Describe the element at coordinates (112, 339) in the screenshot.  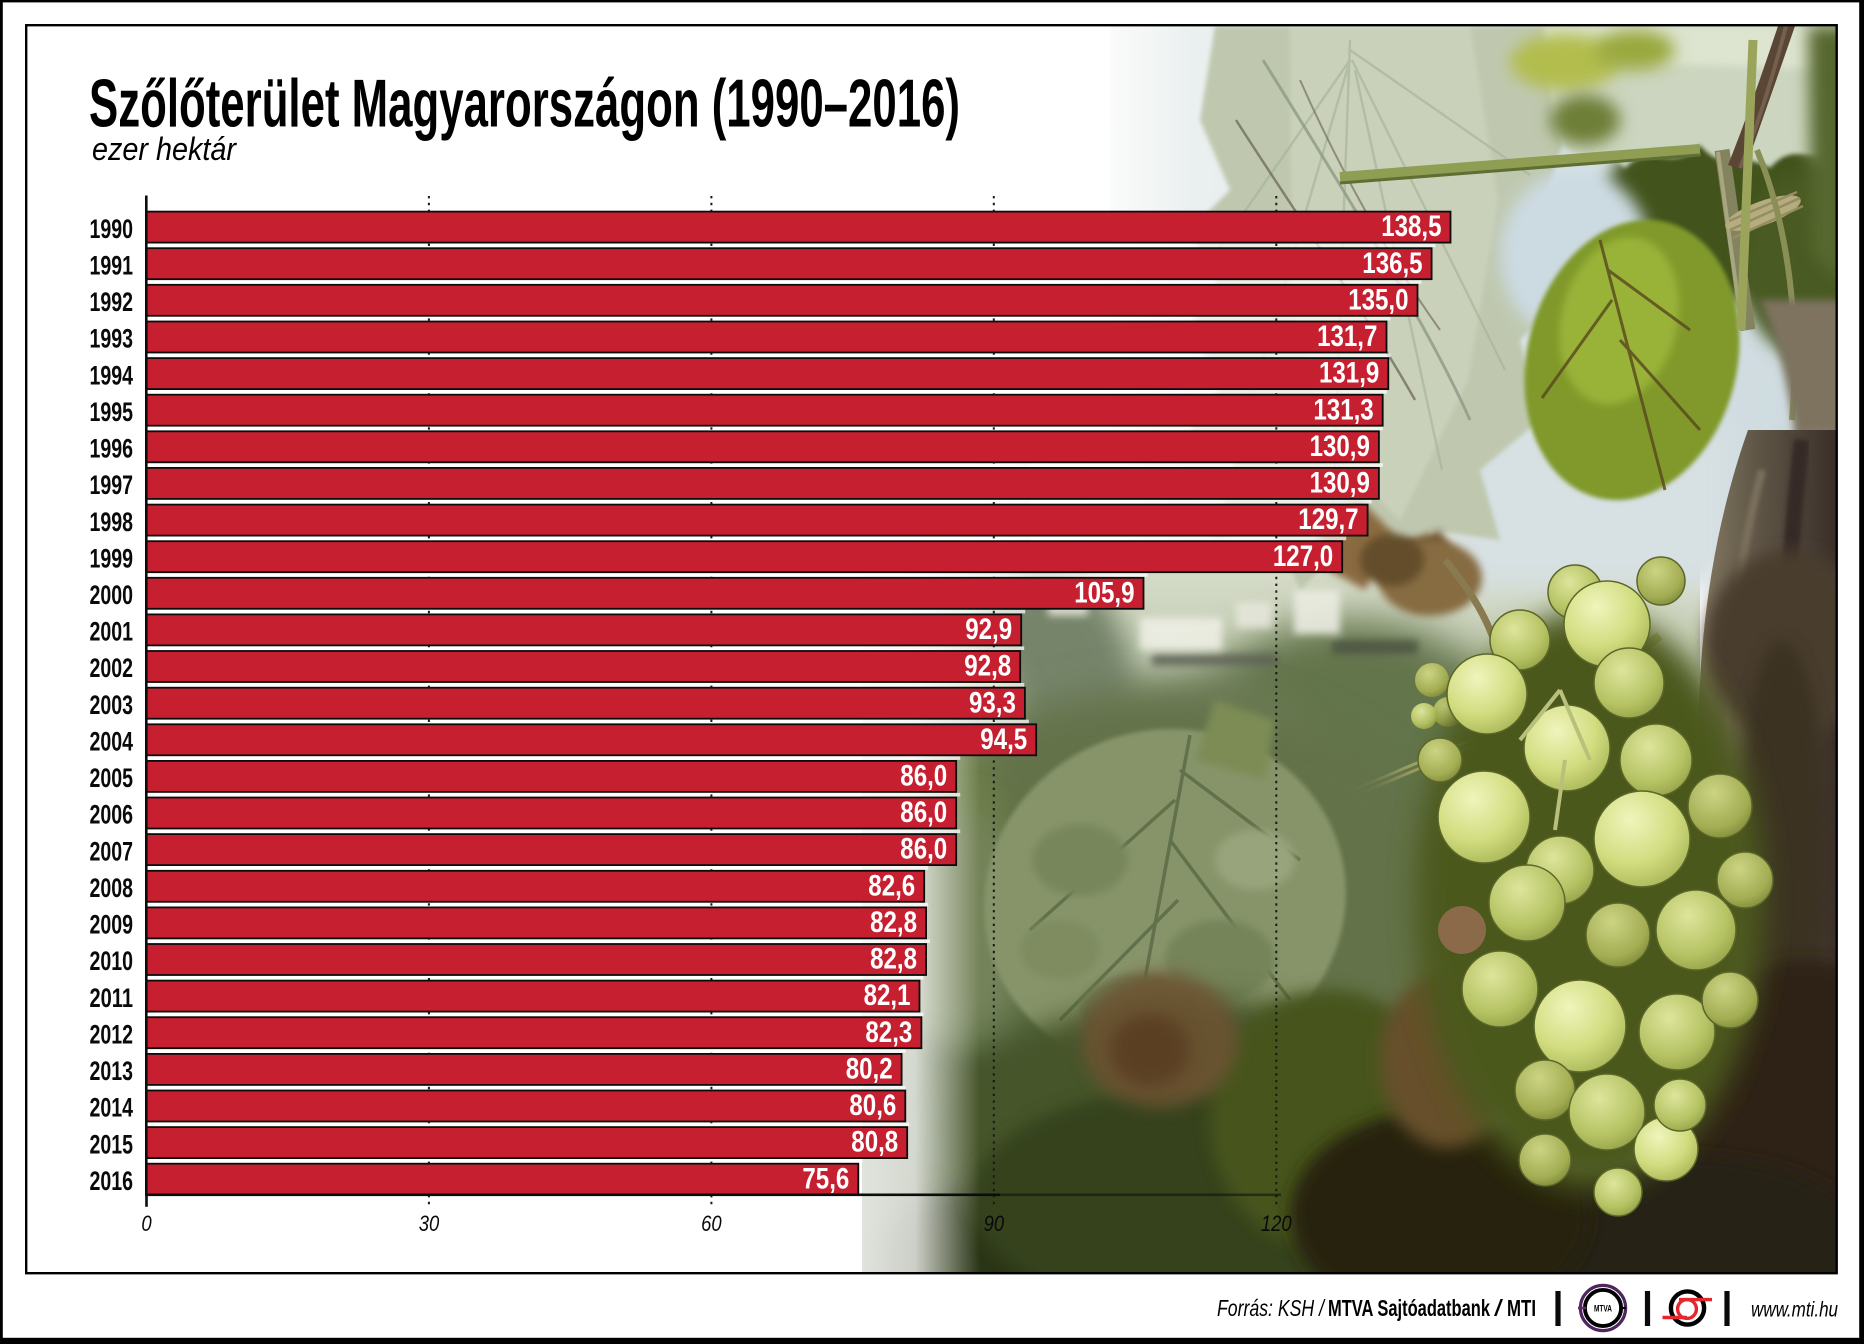
I see `svg-text: 1993` at that location.